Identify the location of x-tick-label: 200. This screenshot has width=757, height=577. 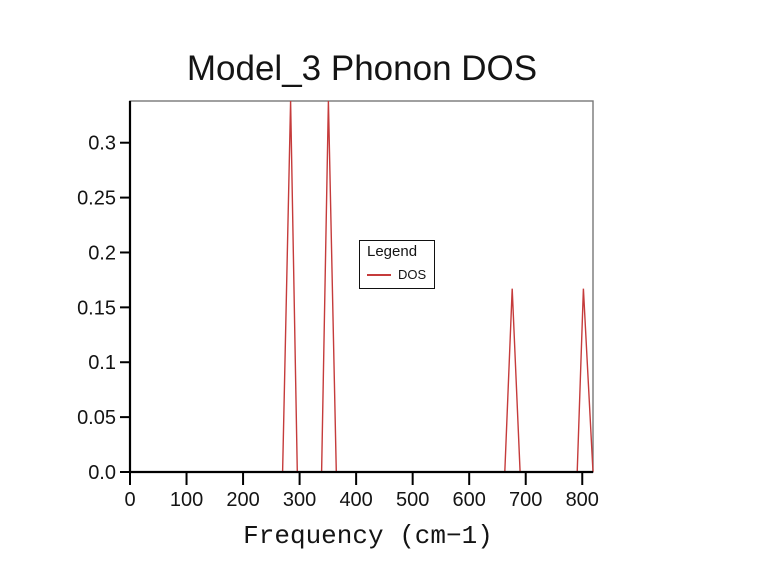
(242, 500).